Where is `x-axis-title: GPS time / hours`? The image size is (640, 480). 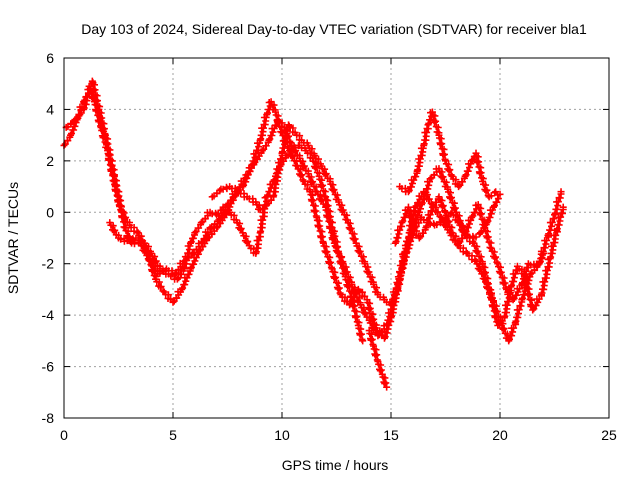
x-axis-title: GPS time / hours is located at coordinates (335, 465).